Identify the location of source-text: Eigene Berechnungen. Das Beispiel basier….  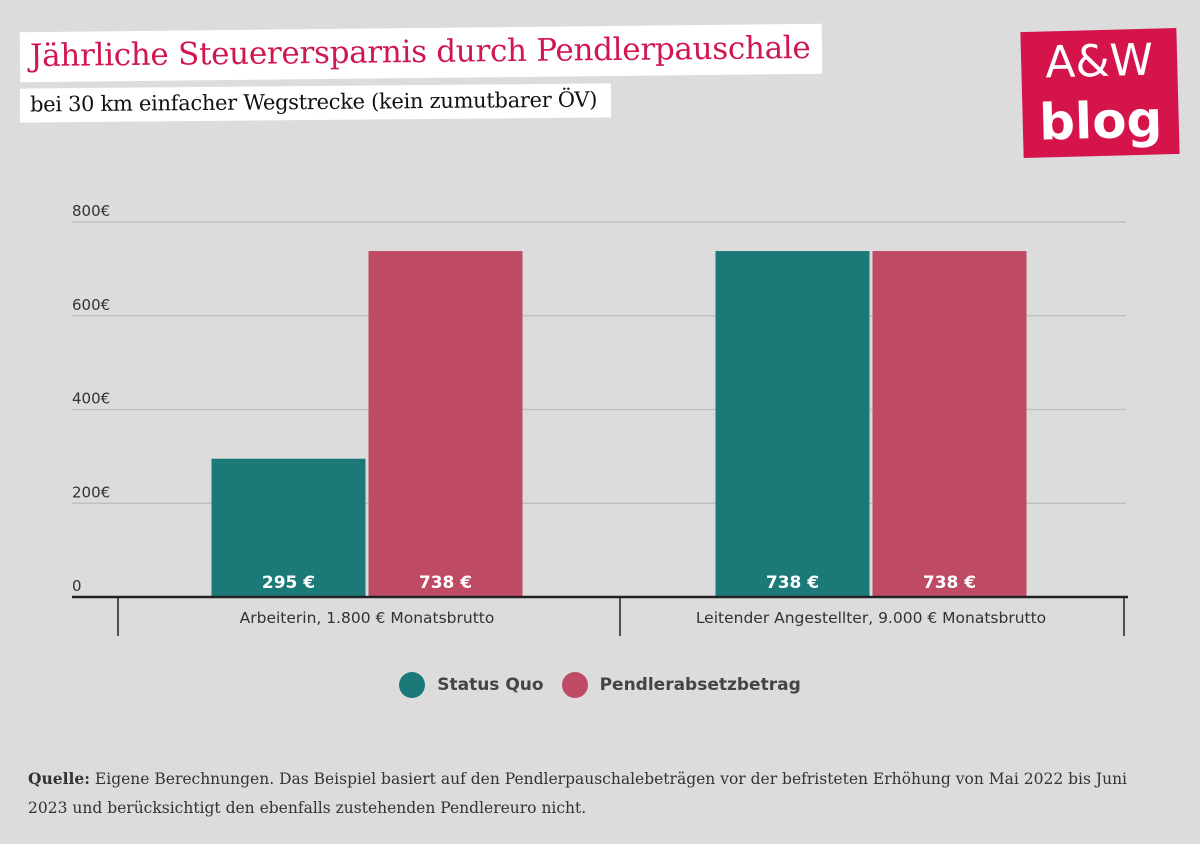
(578, 793).